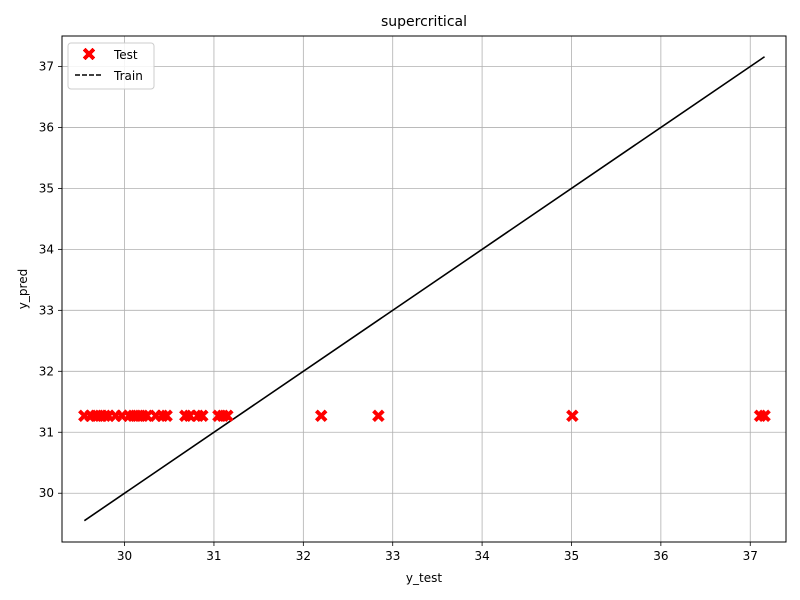  What do you see at coordinates (111, 66) in the screenshot?
I see `legend: Test Train` at bounding box center [111, 66].